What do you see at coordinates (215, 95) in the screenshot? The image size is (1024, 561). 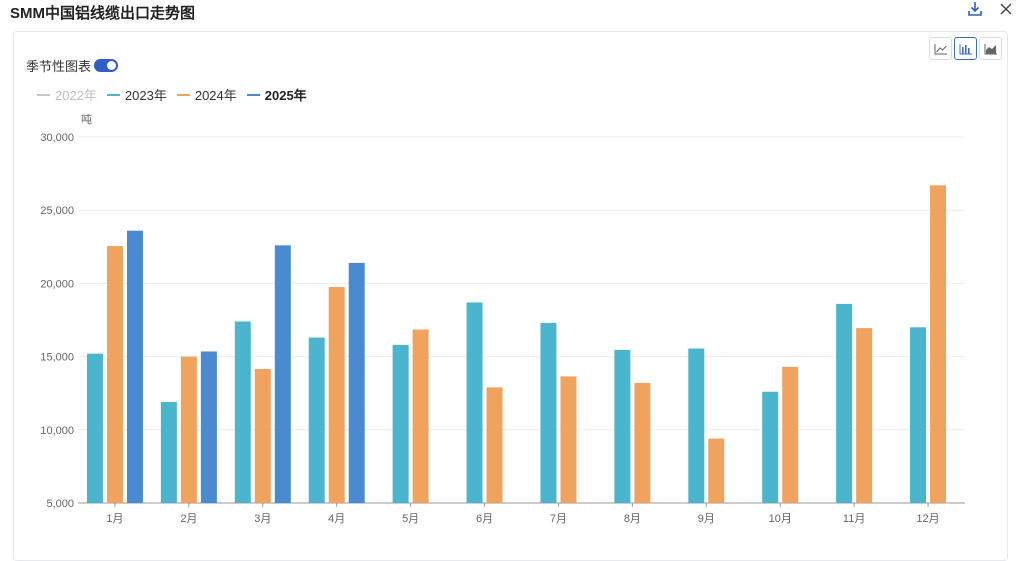 I see `legend-label: 2024年` at bounding box center [215, 95].